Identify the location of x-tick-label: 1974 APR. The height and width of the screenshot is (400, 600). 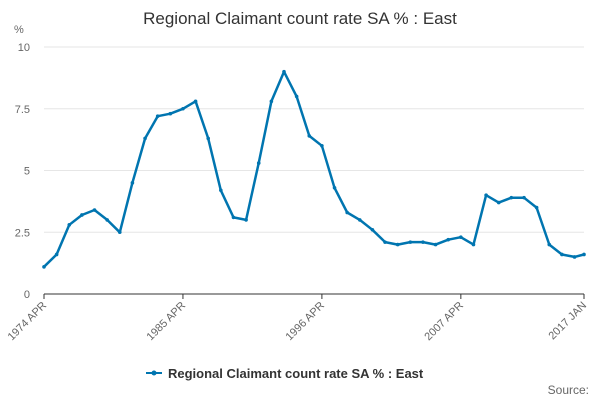
(28, 322).